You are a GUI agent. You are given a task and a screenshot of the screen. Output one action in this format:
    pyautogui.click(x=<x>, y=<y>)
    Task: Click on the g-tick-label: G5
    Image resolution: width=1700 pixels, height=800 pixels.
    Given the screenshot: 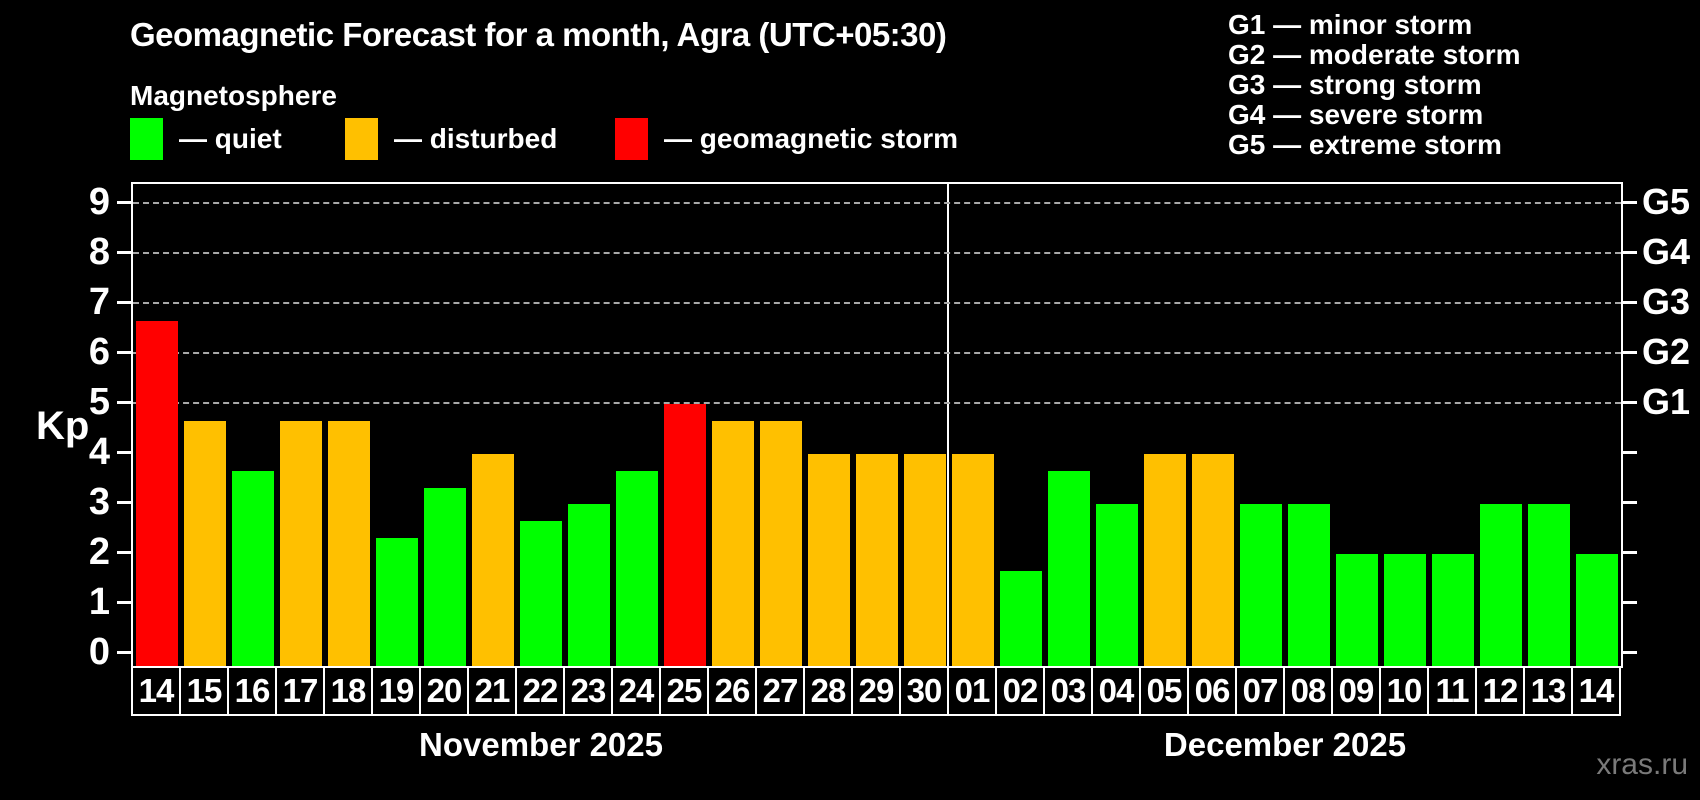 What is the action you would take?
    pyautogui.click(x=1666, y=201)
    